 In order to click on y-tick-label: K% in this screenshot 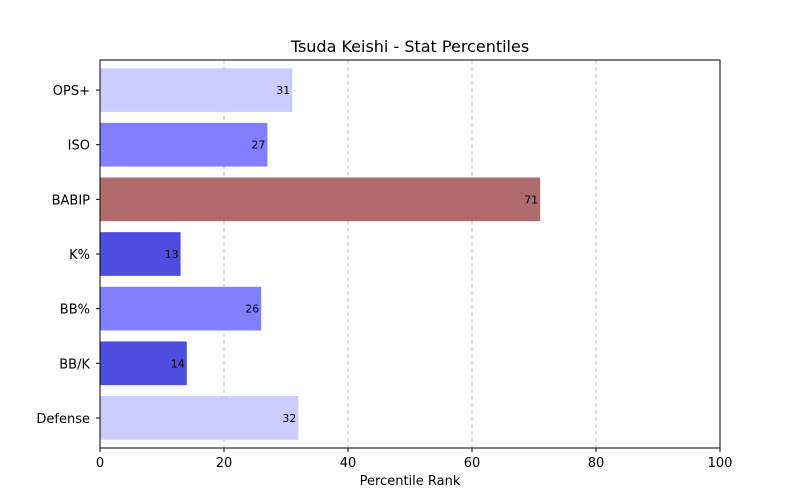, I will do `click(79, 255)`.